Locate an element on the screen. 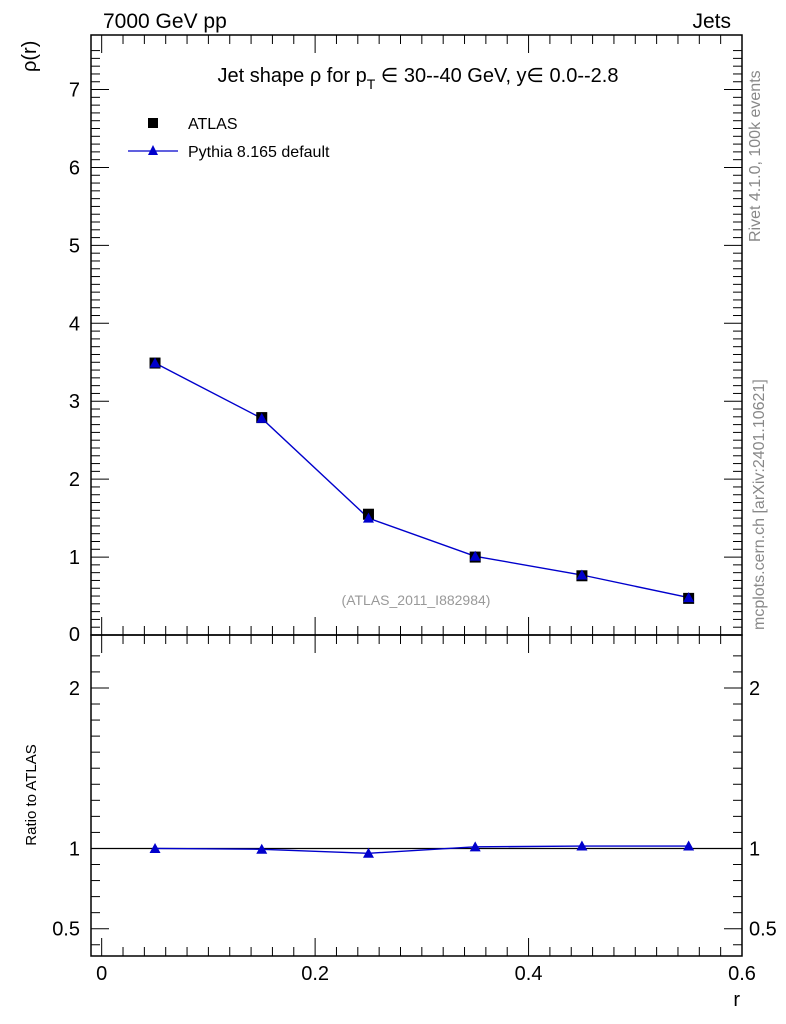 The image size is (786, 1024). x-tick-label: 0.6 is located at coordinates (742, 974).